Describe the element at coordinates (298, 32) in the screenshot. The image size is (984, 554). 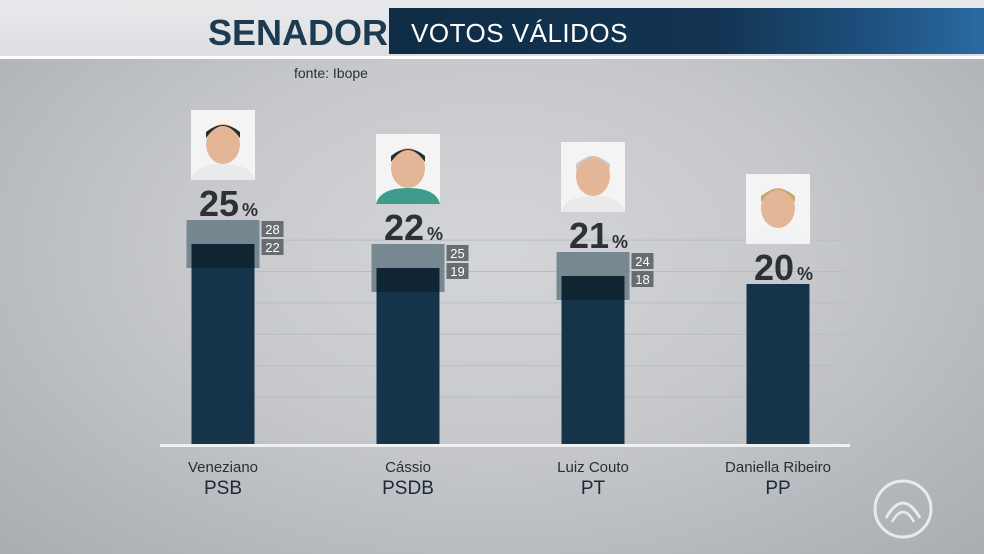
I see `page-title: SENADOR` at that location.